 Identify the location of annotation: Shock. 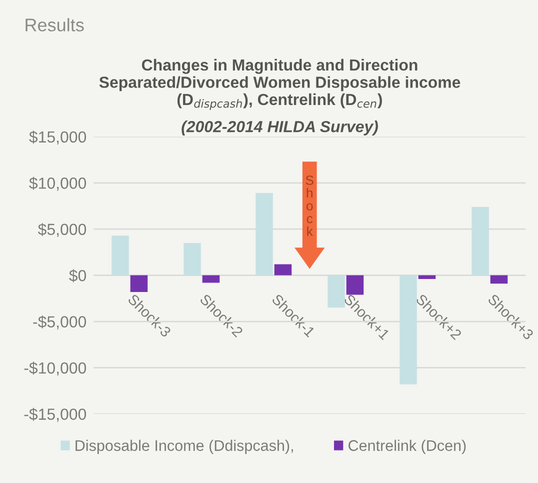
(310, 206).